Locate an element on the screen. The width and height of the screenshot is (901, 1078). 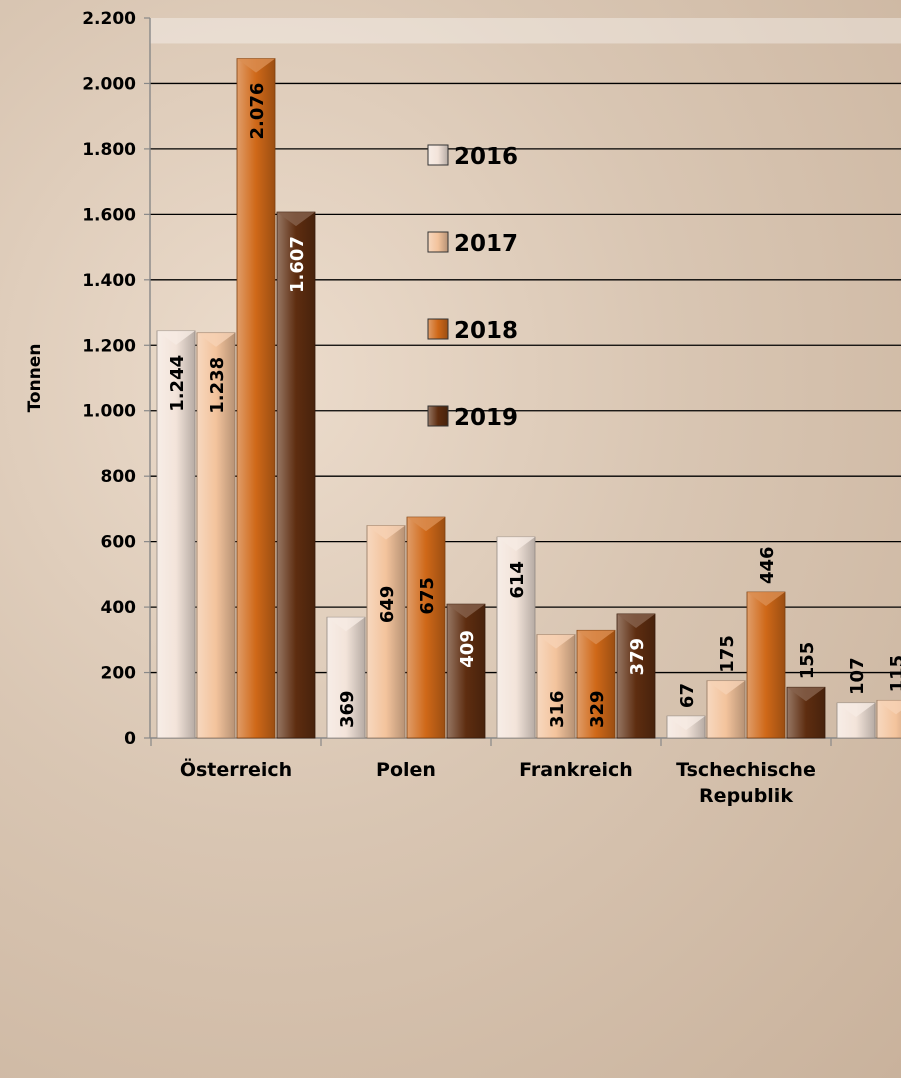
legend-entry: 2019 is located at coordinates (486, 418).